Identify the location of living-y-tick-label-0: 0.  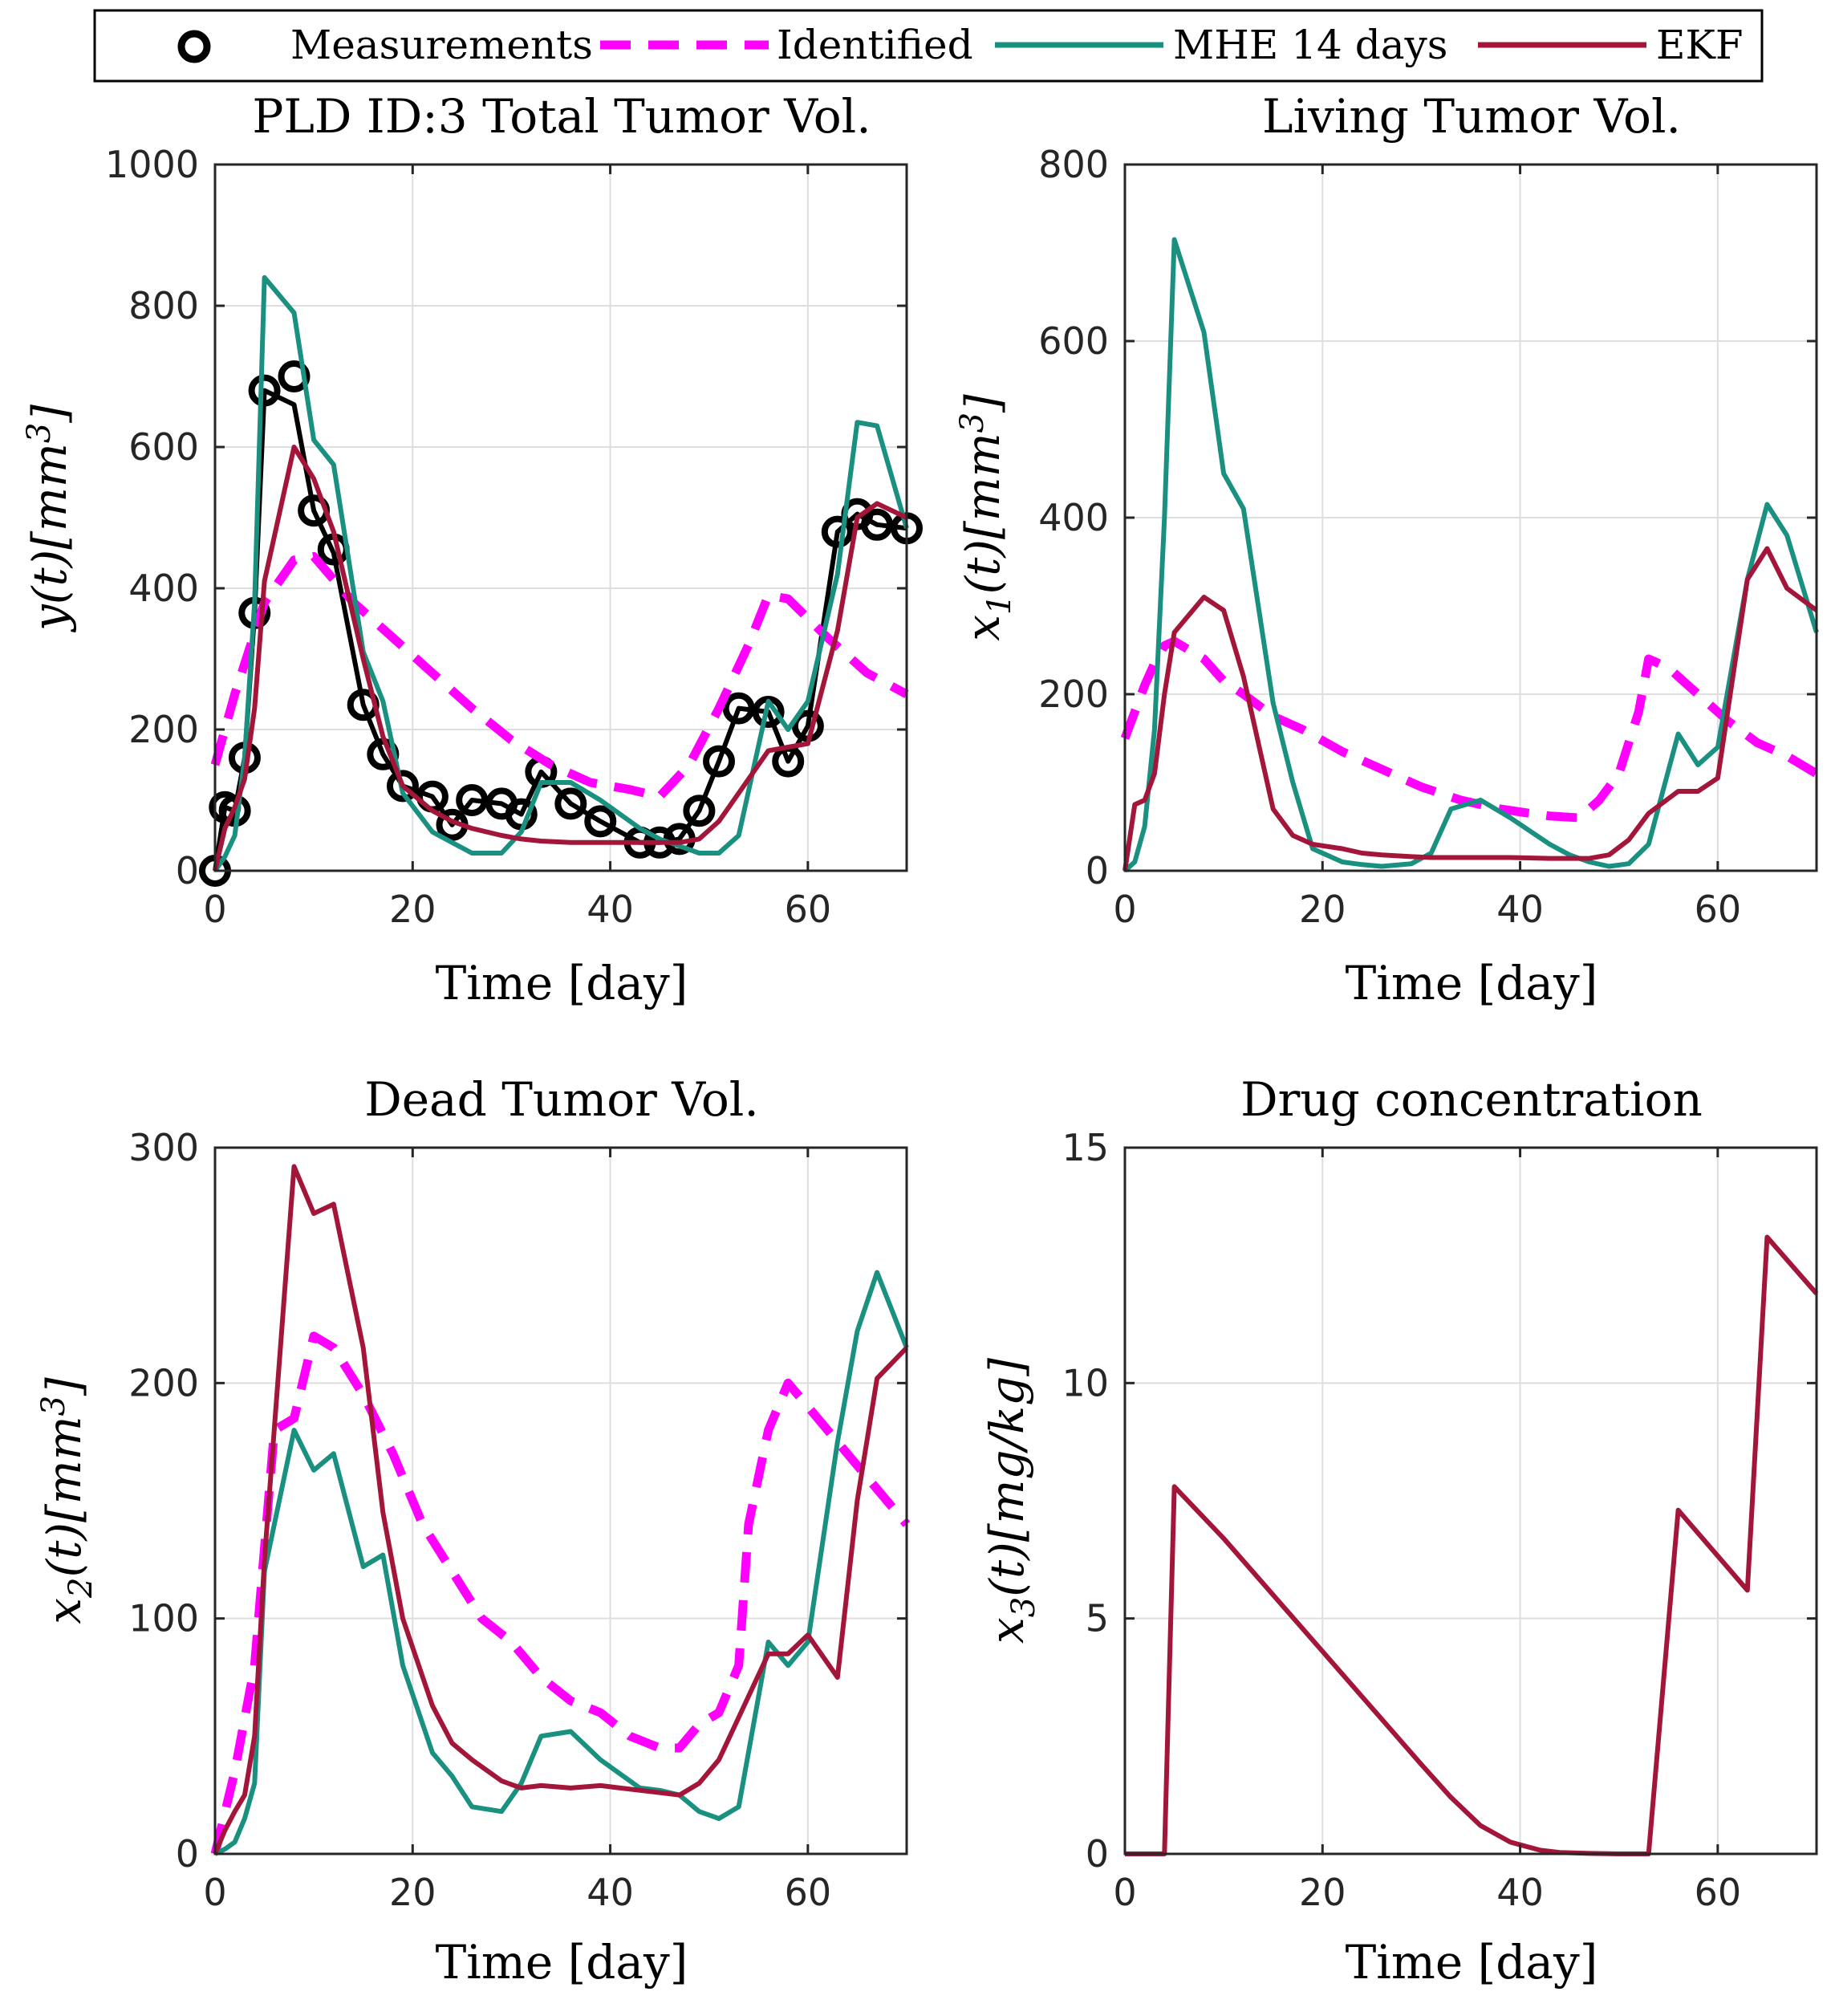
(1097, 871).